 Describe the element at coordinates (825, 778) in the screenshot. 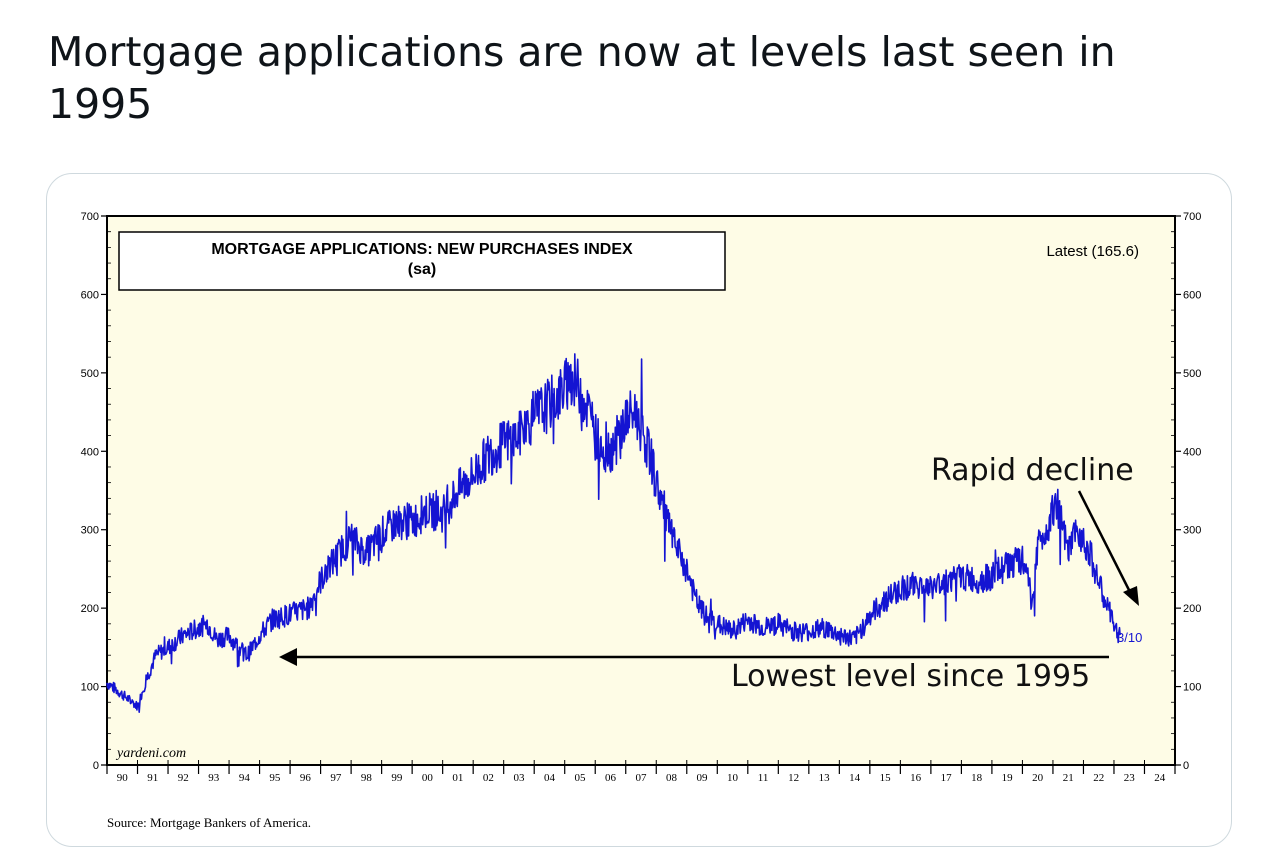

I see `x-tick-label: 13` at that location.